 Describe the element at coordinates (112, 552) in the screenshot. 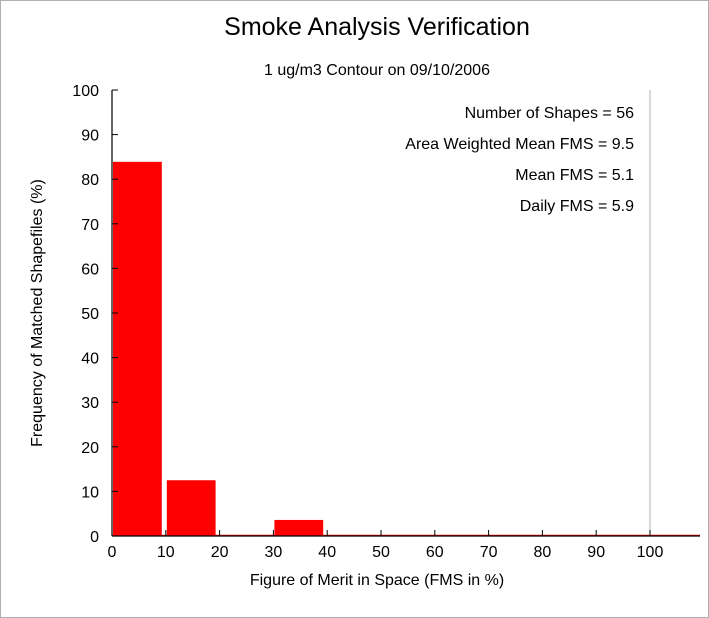

I see `x-tick-label: 0` at that location.